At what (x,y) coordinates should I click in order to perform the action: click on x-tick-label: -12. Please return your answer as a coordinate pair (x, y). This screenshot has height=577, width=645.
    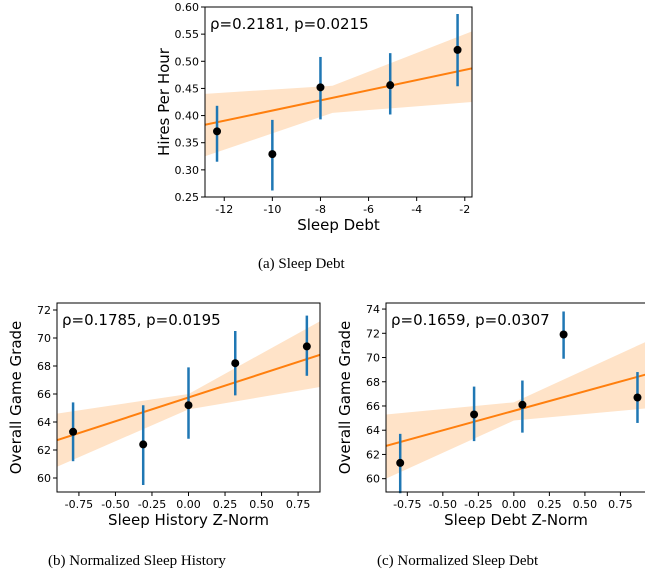
    Looking at the image, I should click on (224, 209).